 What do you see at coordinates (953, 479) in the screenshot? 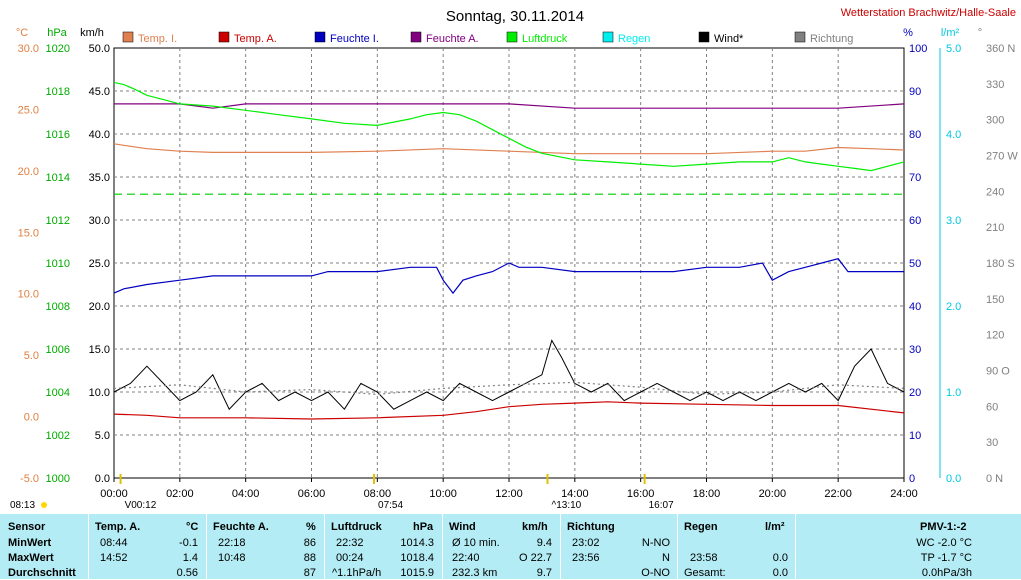
I see `rain-tick-label: 0.0` at bounding box center [953, 479].